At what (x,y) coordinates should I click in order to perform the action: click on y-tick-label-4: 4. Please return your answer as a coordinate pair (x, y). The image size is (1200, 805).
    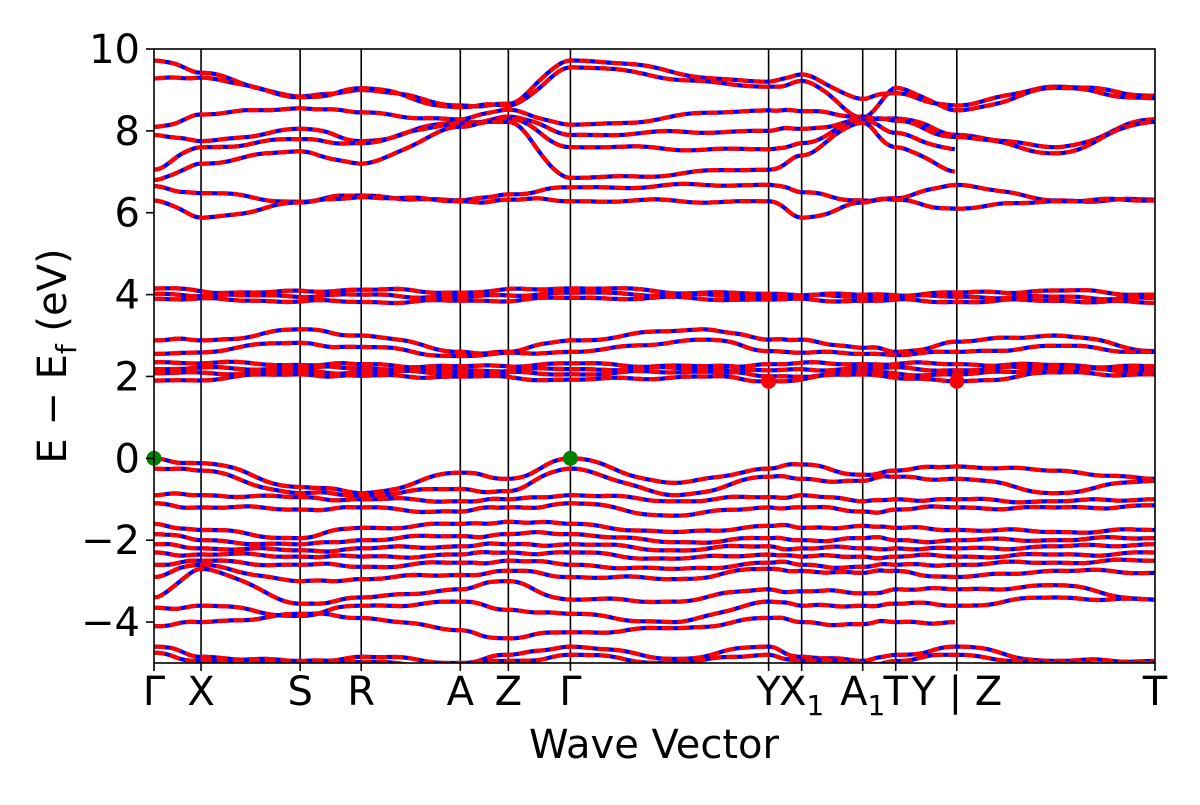
    Looking at the image, I should click on (127, 296).